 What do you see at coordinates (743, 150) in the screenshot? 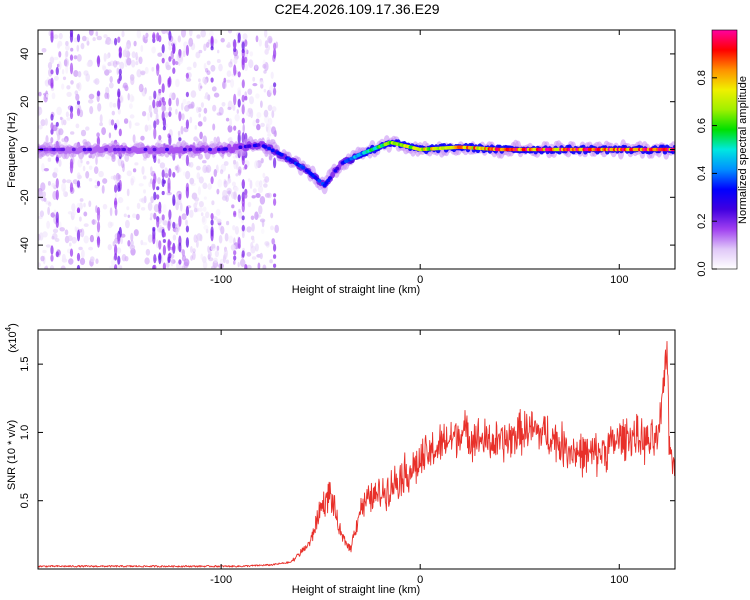
I see `colorbar-label: Normalized spectral amplitude` at bounding box center [743, 150].